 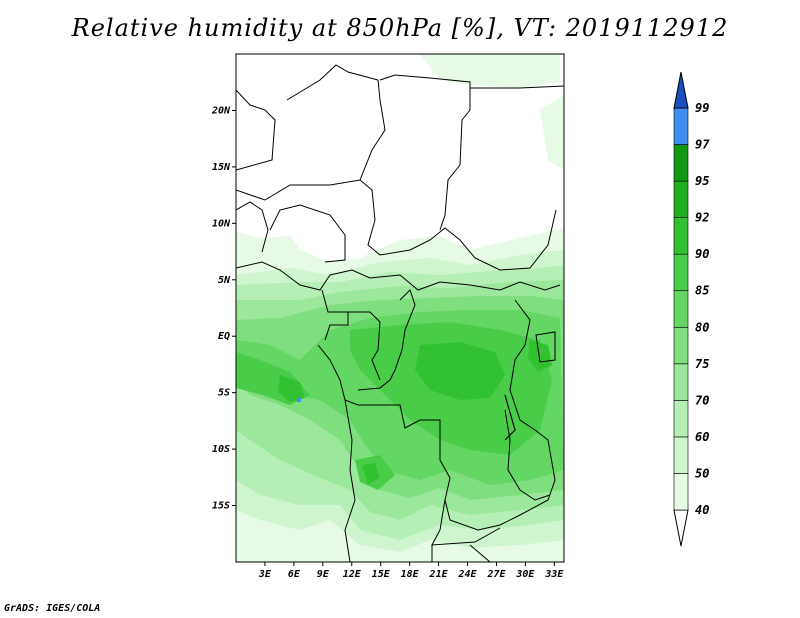 What do you see at coordinates (265, 574) in the screenshot?
I see `lon-tick-label: 3E` at bounding box center [265, 574].